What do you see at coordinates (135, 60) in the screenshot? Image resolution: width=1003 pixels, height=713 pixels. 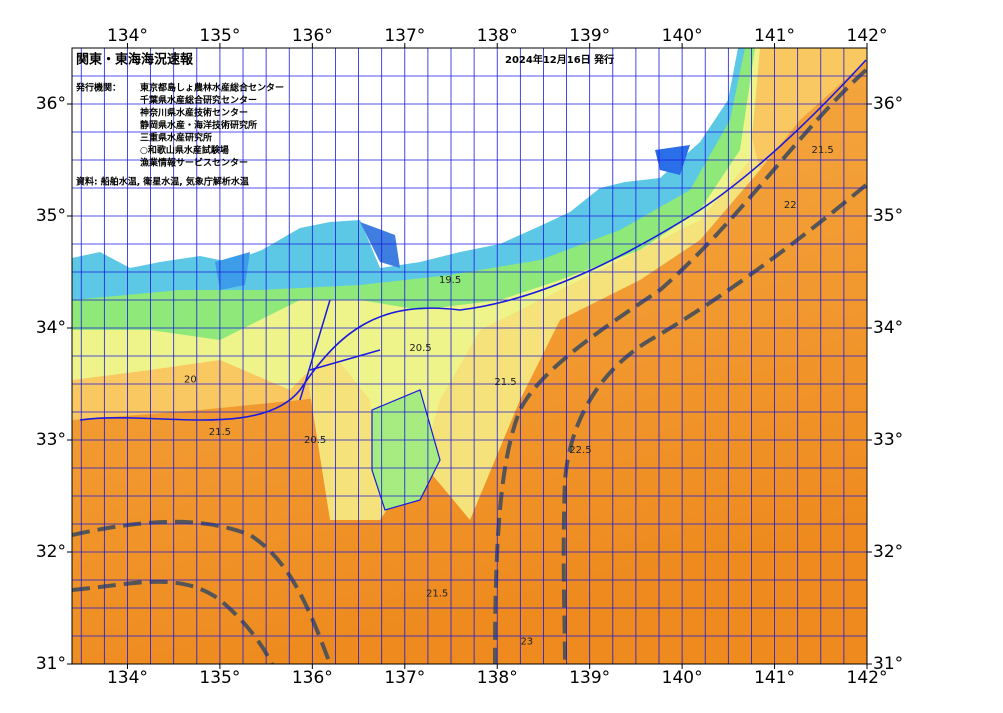 I see `title: 関東・東海海況速報` at bounding box center [135, 60].